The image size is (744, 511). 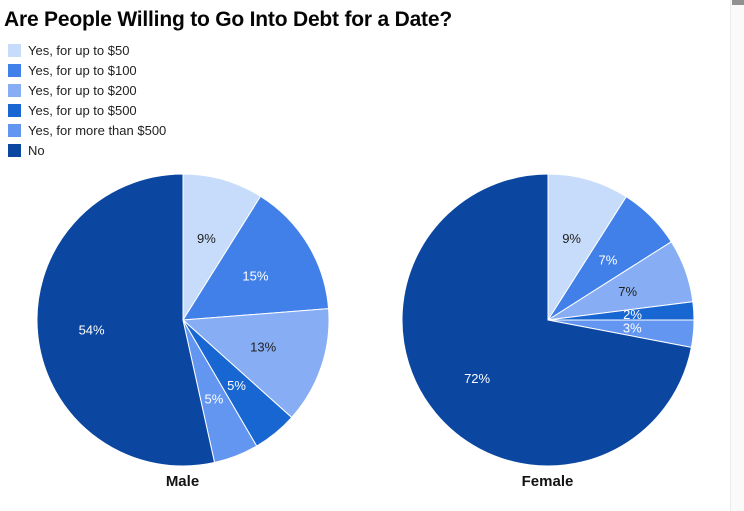 What do you see at coordinates (477, 378) in the screenshot?
I see `slice-label: 72%` at bounding box center [477, 378].